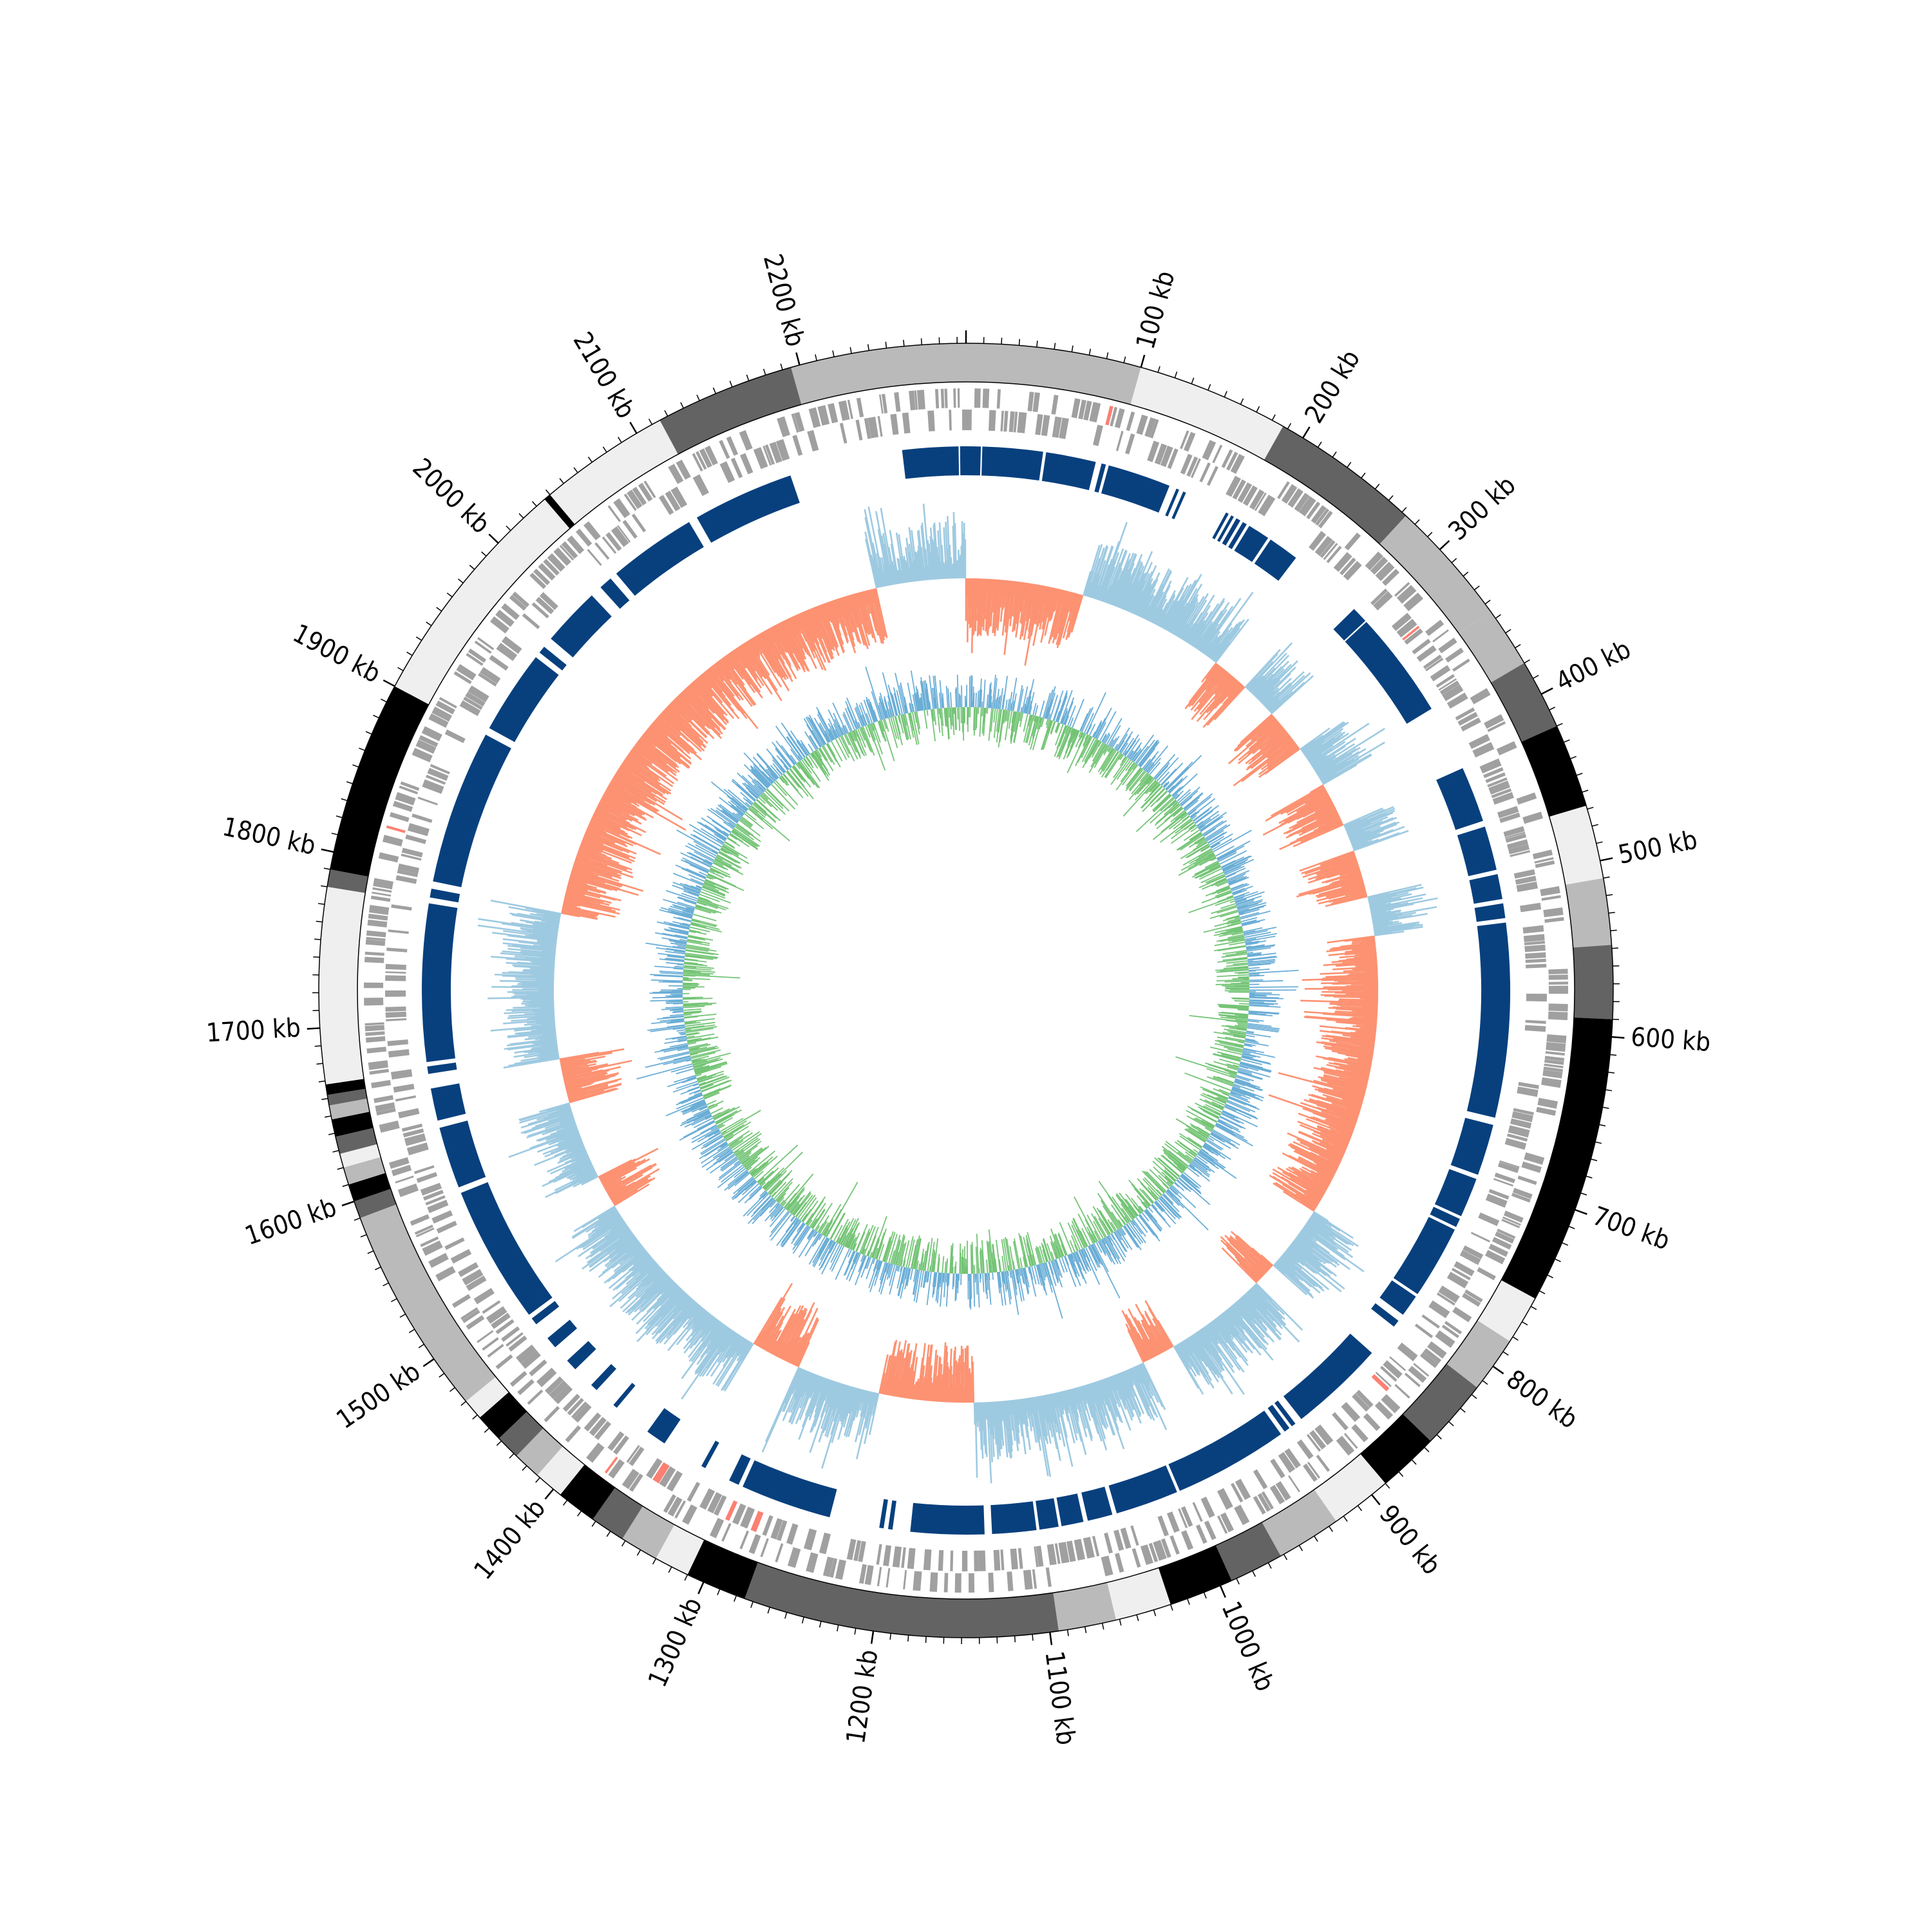 The image size is (1932, 1932). Describe the element at coordinates (1671, 1039) in the screenshot. I see `tick-label: 600 kb` at that location.